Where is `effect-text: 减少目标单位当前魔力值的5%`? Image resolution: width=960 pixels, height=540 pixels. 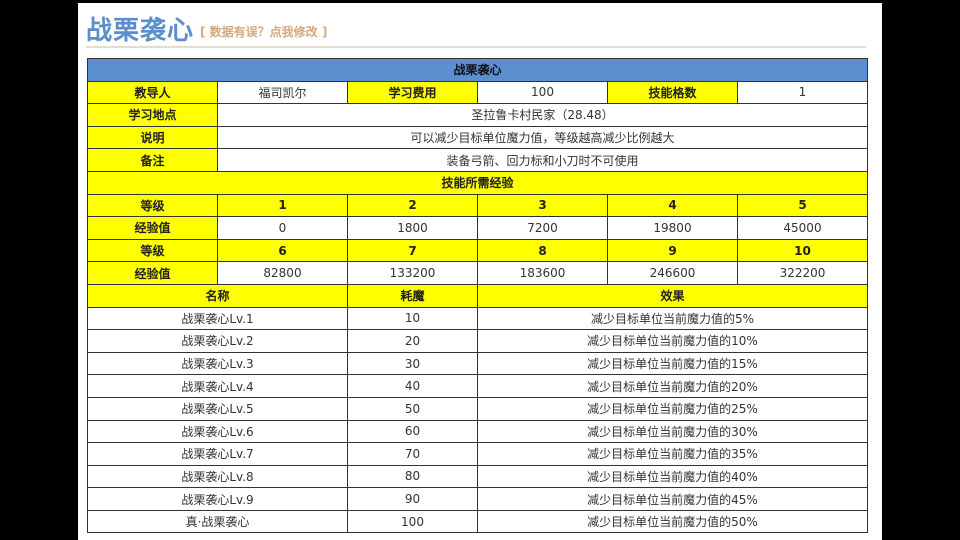
effect-text: 减少目标单位当前魔力值的5% is located at coordinates (672, 318).